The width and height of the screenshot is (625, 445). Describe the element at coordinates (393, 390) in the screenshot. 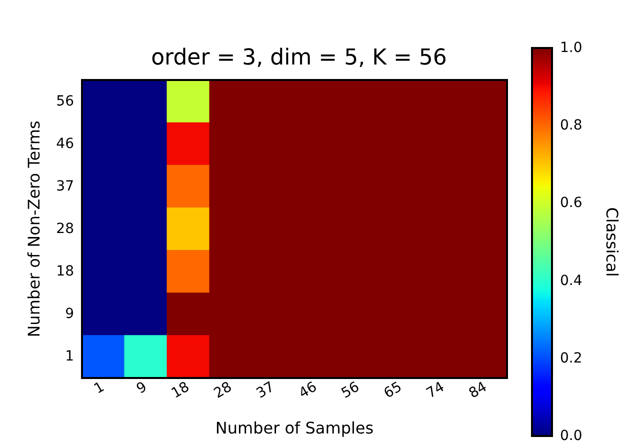

I see `x-tick-label: 65` at that location.